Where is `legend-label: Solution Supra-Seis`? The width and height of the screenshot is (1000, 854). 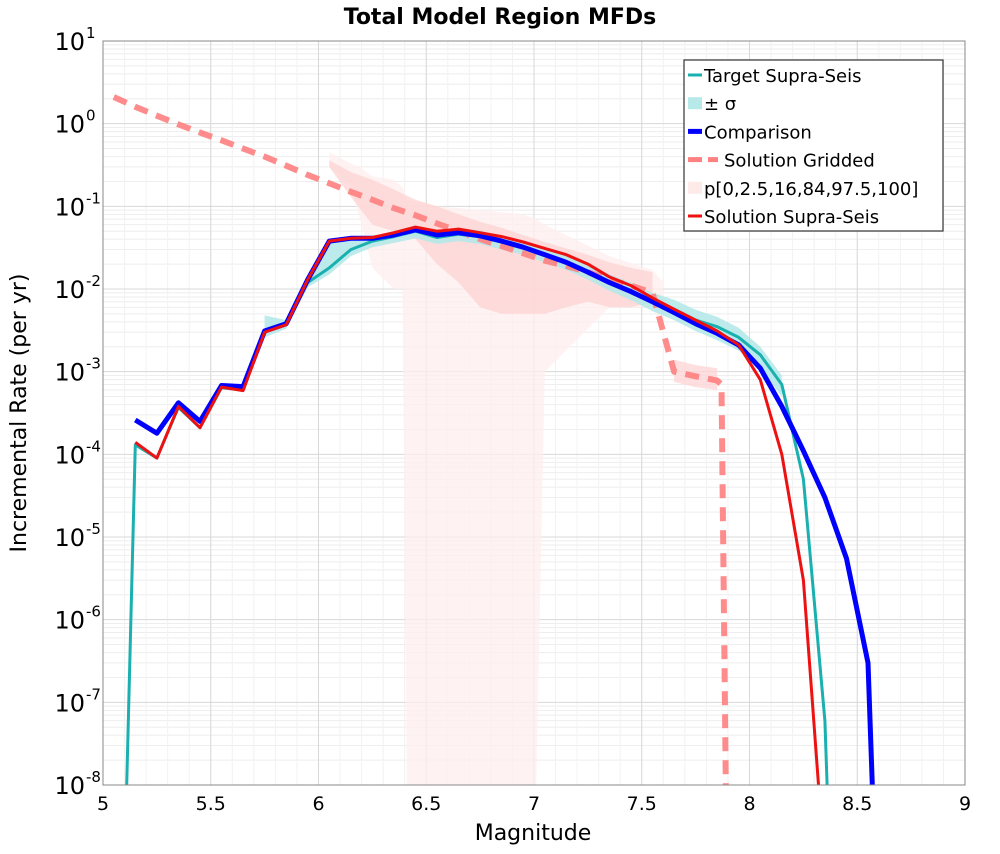
legend-label: Solution Supra-Seis is located at coordinates (791, 217).